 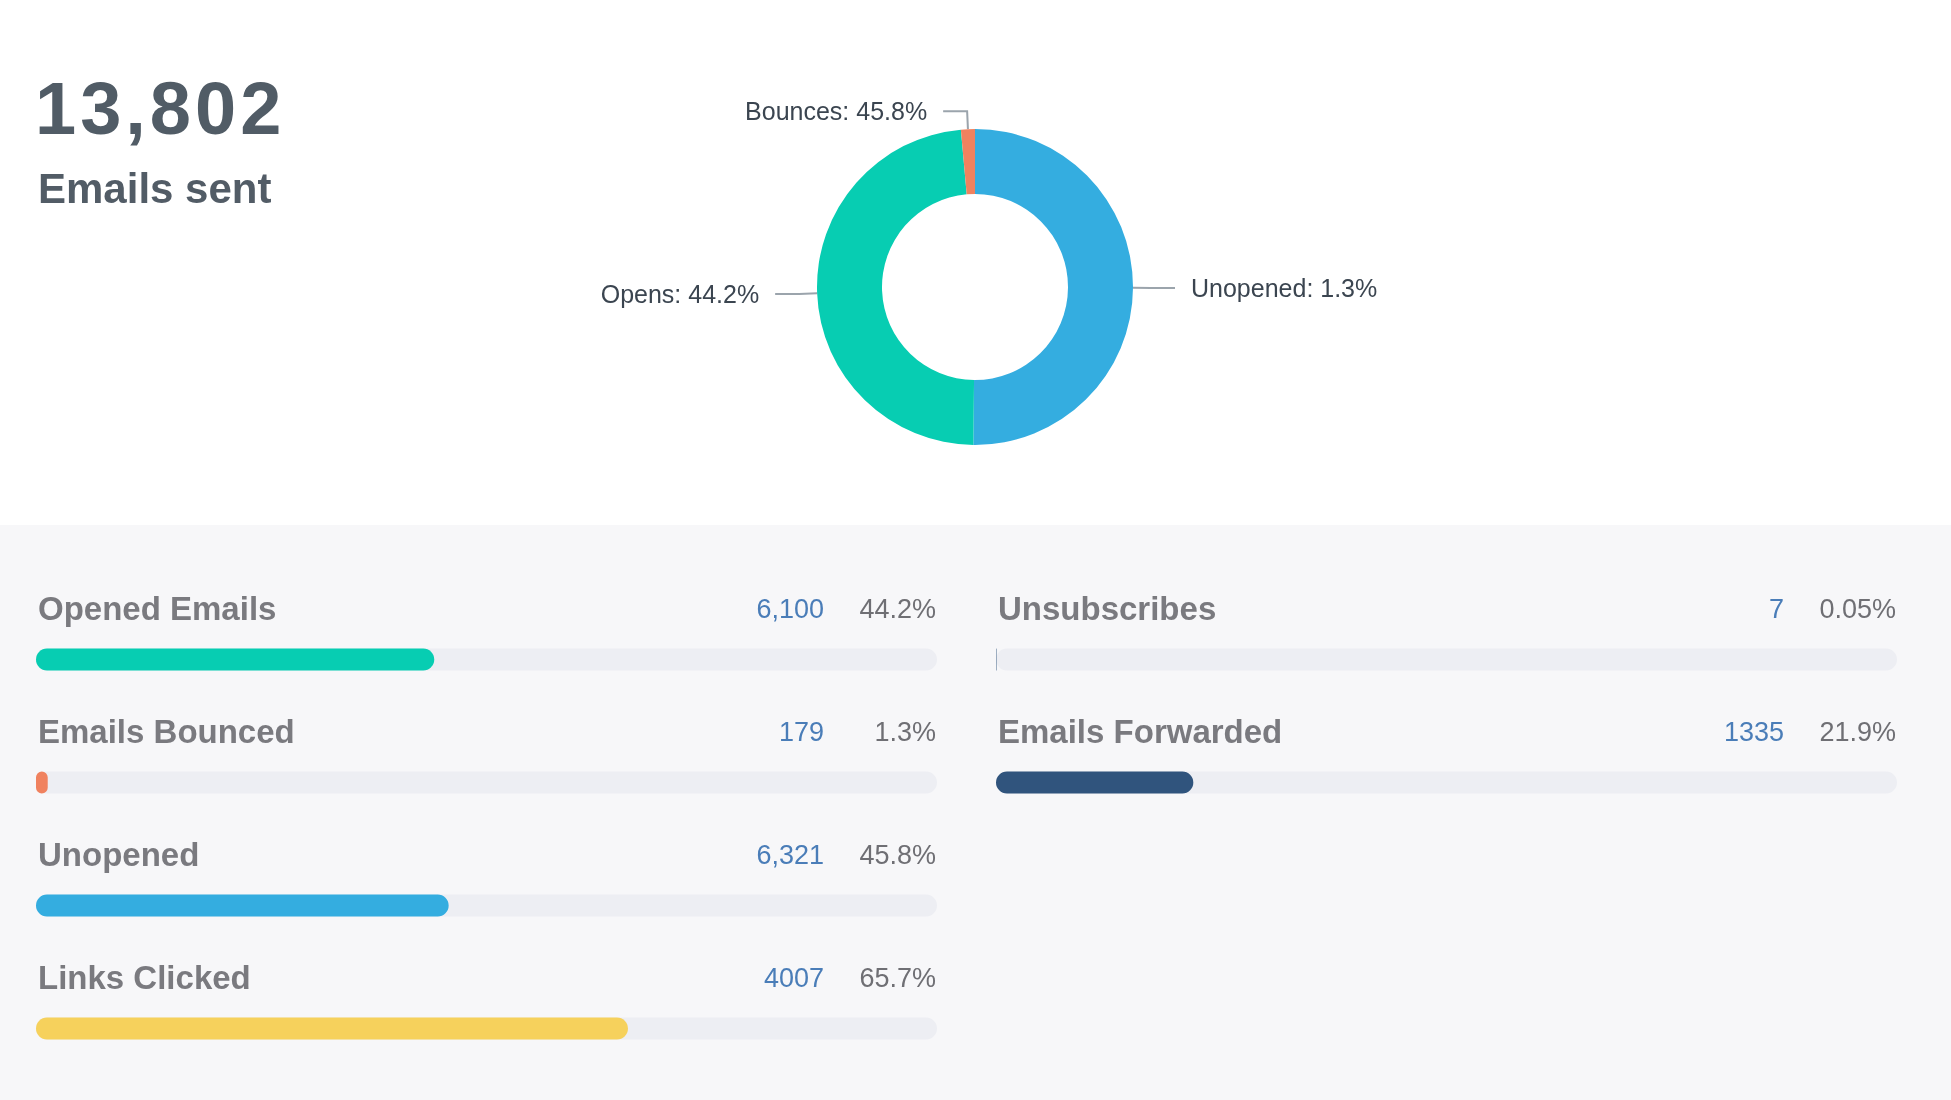 What do you see at coordinates (157, 608) in the screenshot?
I see `y-tick-label: Opened Emails` at bounding box center [157, 608].